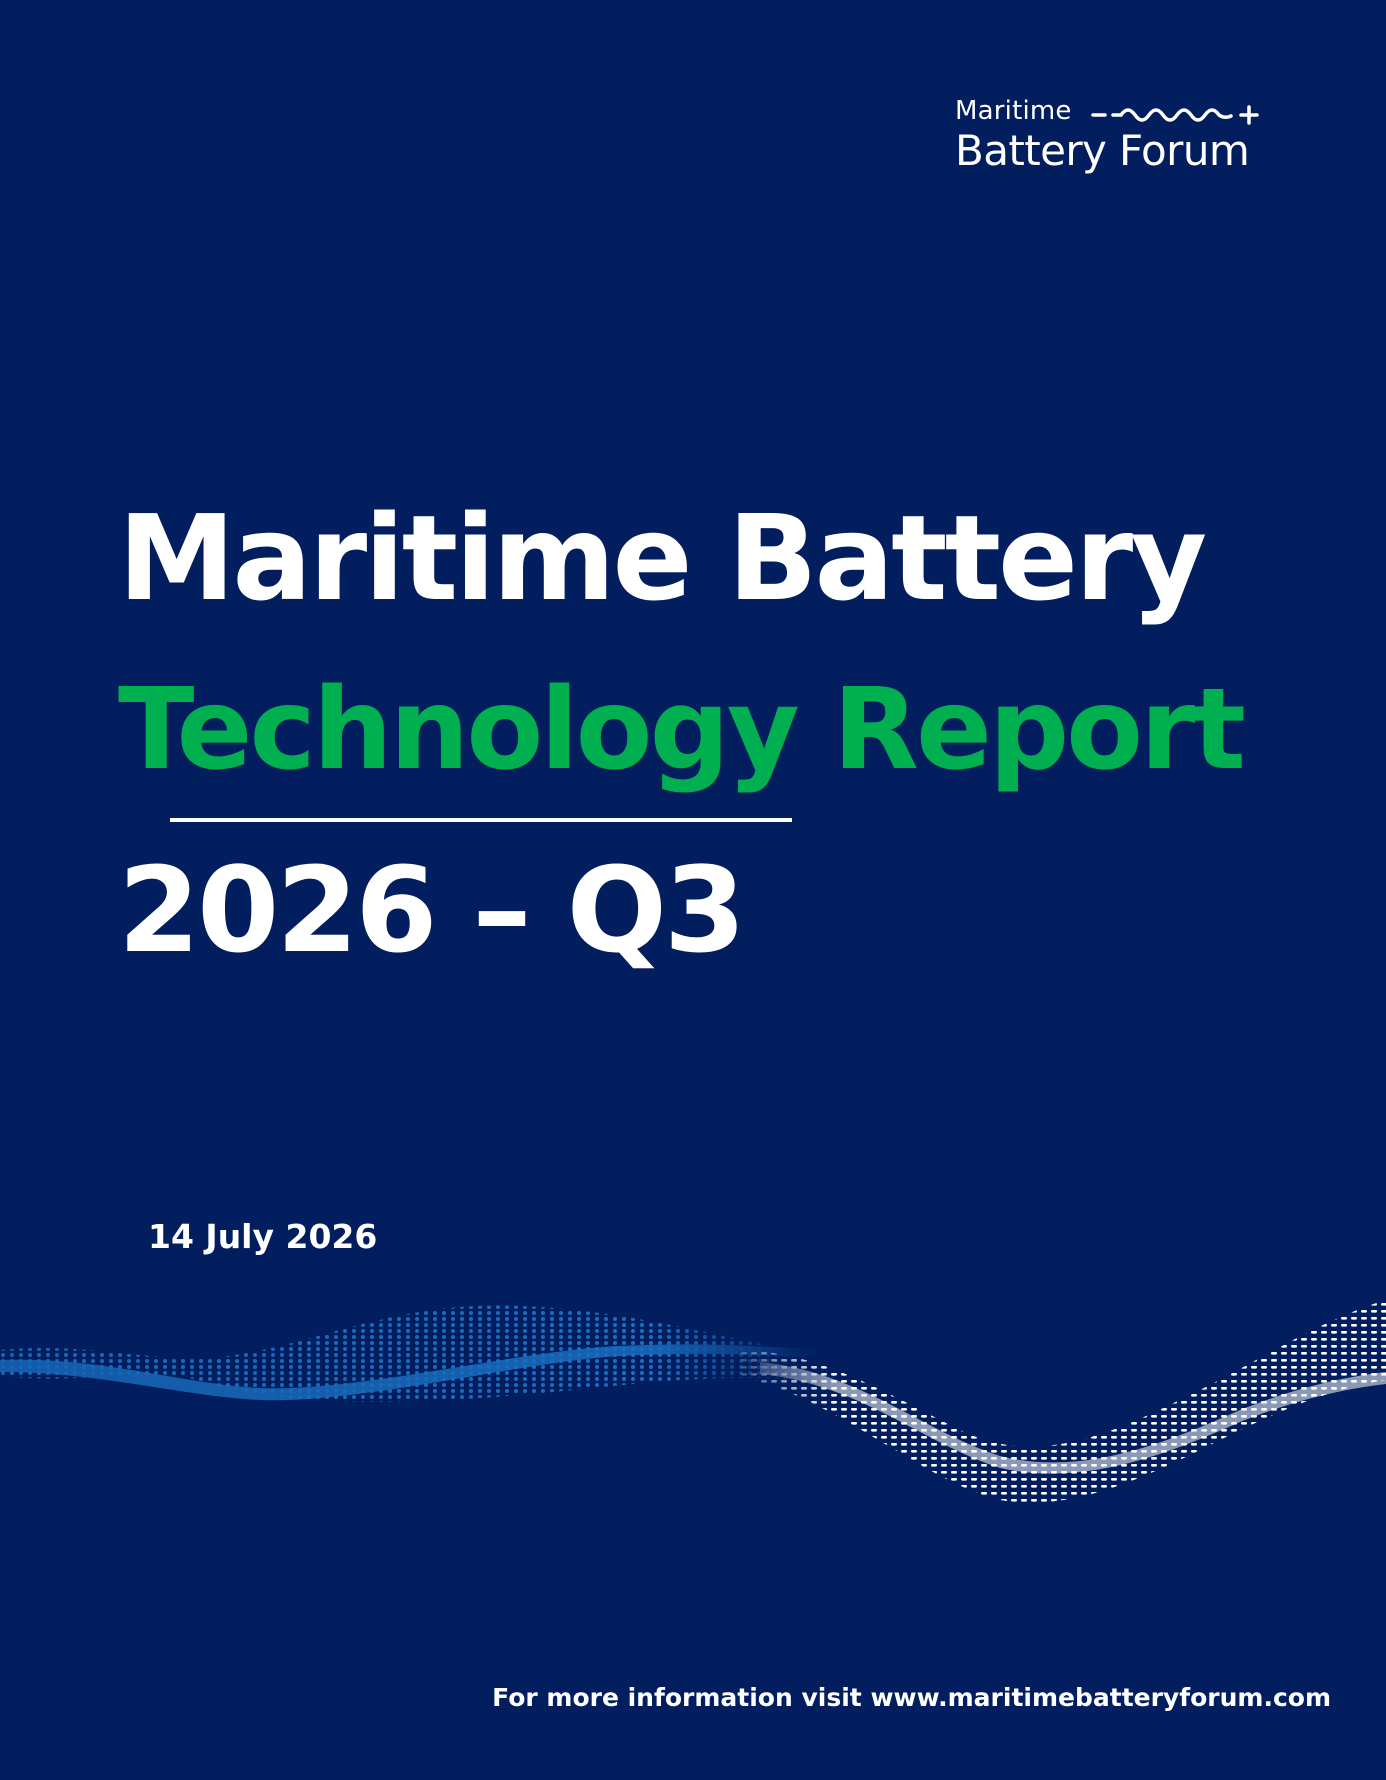 This screenshot has width=1386, height=1780. What do you see at coordinates (432, 910) in the screenshot?
I see `title-line3: 2026 – Q3` at bounding box center [432, 910].